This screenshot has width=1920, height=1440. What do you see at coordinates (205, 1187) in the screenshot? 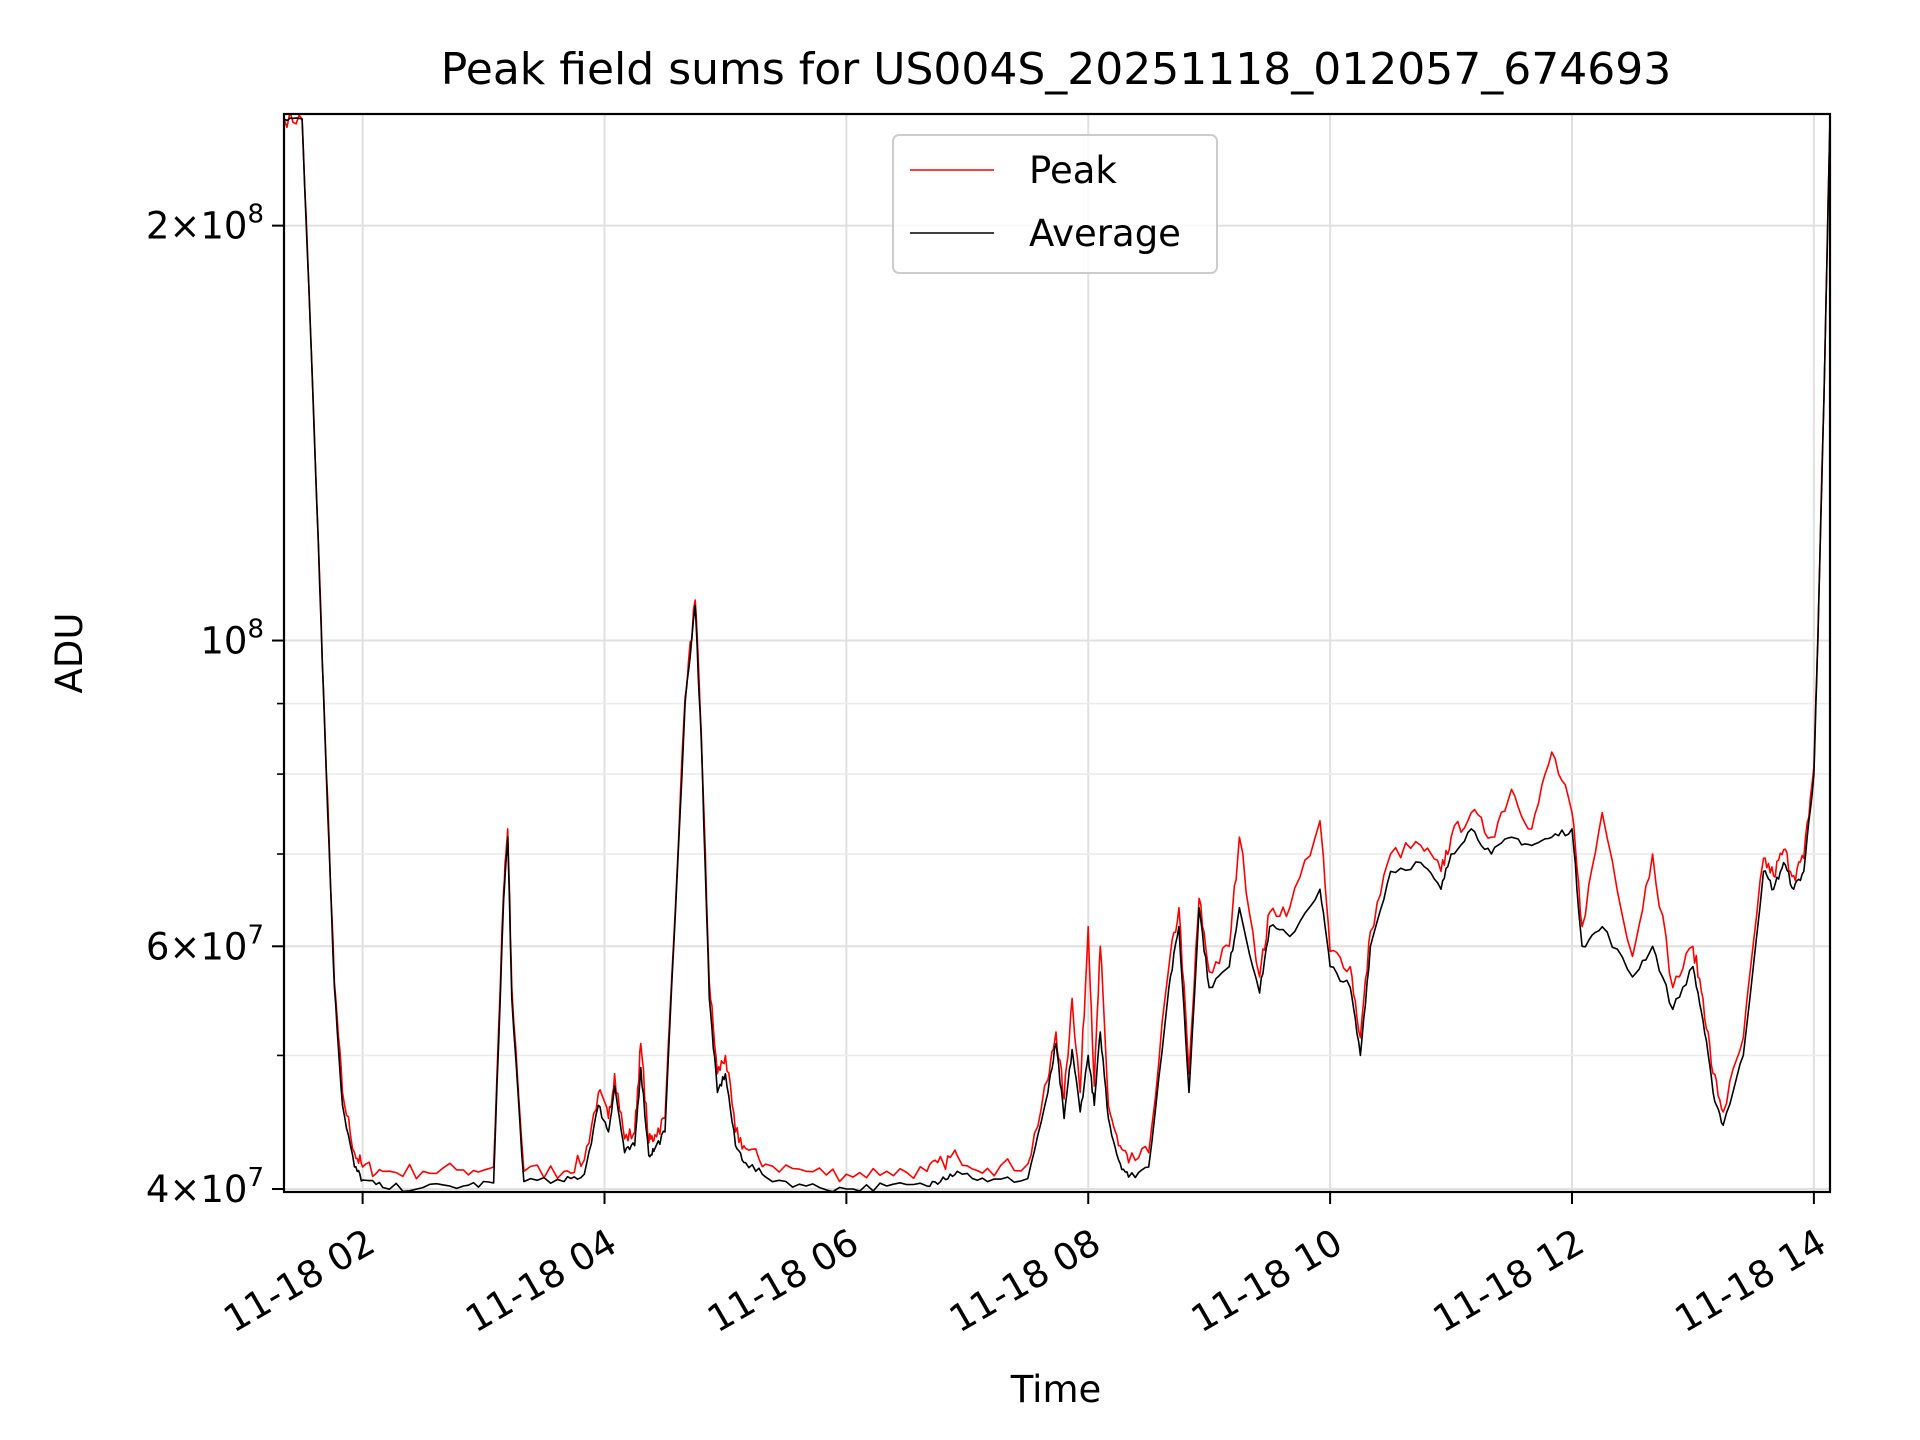
I see `y-tick-label: 4×107` at bounding box center [205, 1187].